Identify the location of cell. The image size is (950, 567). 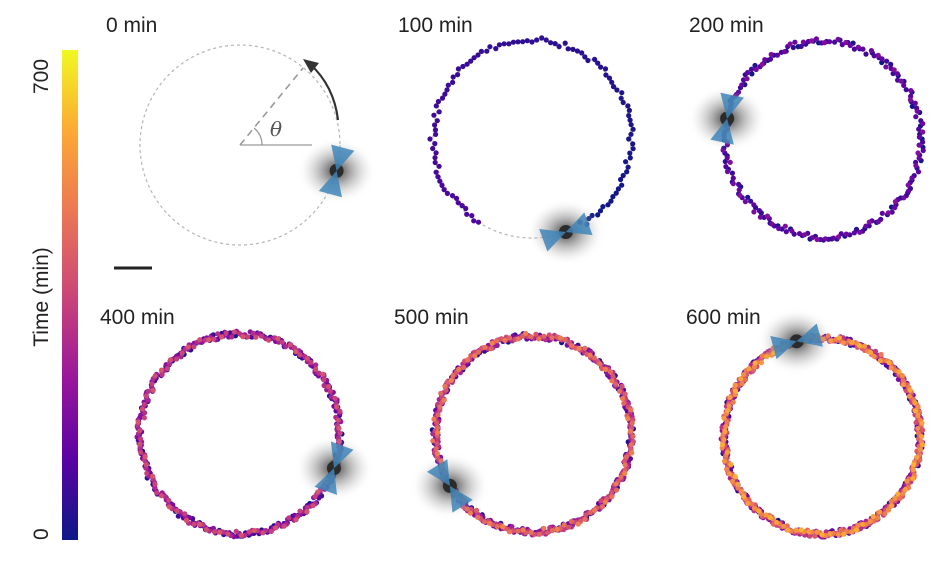
(727, 118).